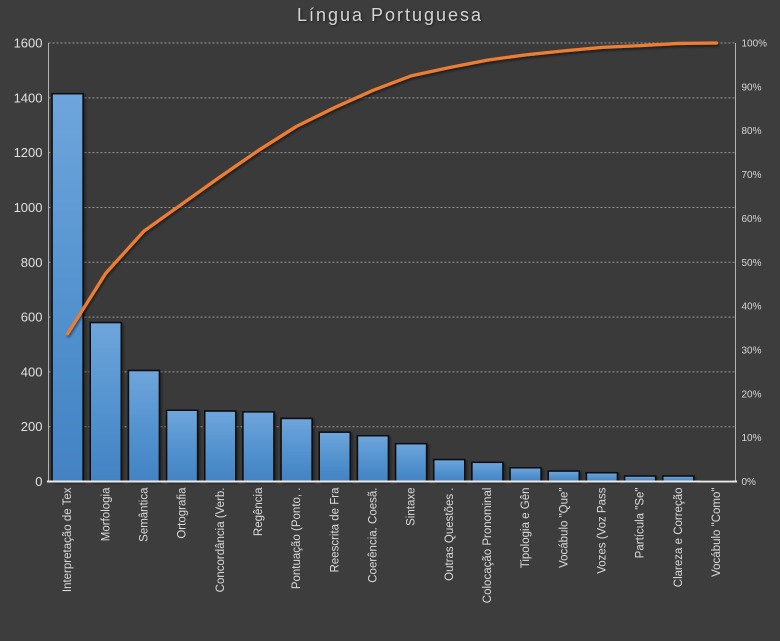 Image resolution: width=780 pixels, height=641 pixels. What do you see at coordinates (679, 538) in the screenshot?
I see `category-label: Clareza e Correção` at bounding box center [679, 538].